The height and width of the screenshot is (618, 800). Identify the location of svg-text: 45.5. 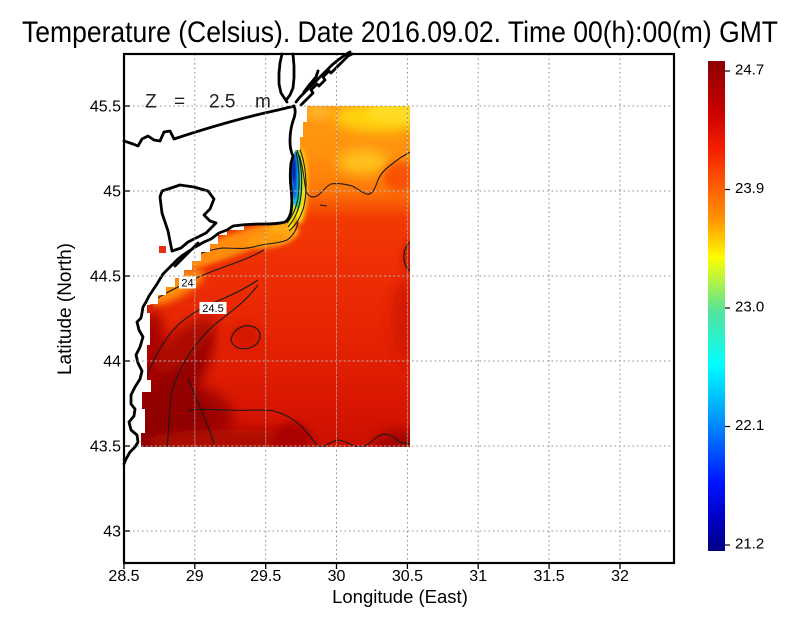
(105, 107).